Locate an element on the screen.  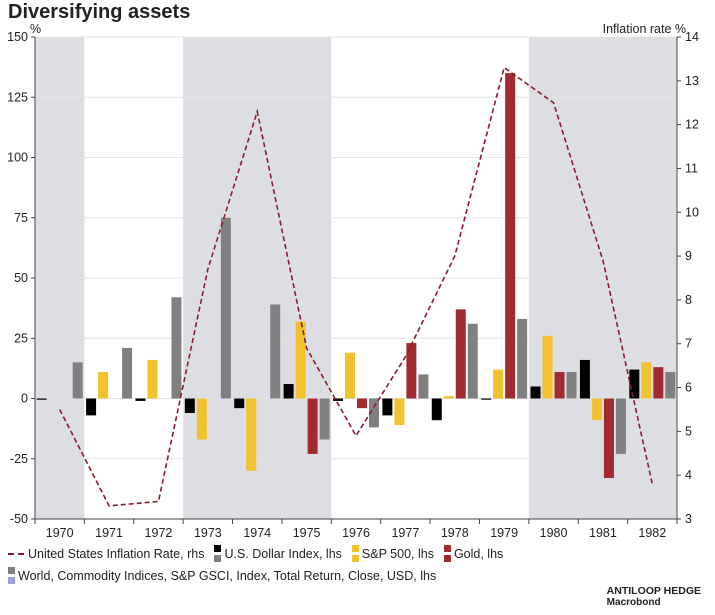
bar-gold-1977 is located at coordinates (411, 371).